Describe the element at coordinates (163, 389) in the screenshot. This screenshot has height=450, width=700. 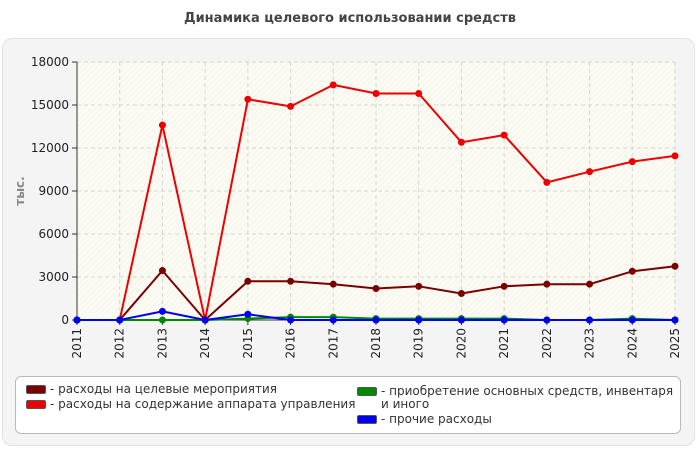
I see `legend-label: - расходы на целевые мероприятия` at that location.